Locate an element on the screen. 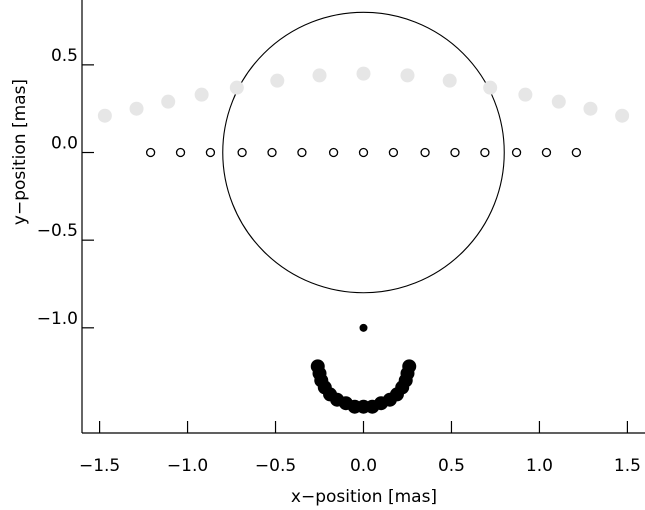 The height and width of the screenshot is (510, 645). x-tick-label: 1.0 is located at coordinates (539, 466).